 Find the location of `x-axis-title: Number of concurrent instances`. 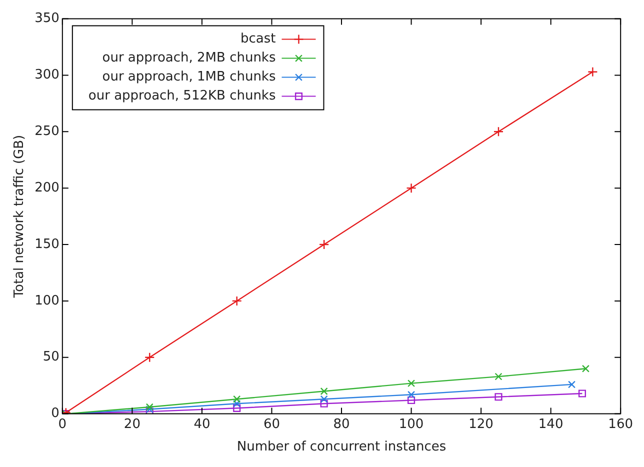

x-axis-title: Number of concurrent instances is located at coordinates (341, 447).